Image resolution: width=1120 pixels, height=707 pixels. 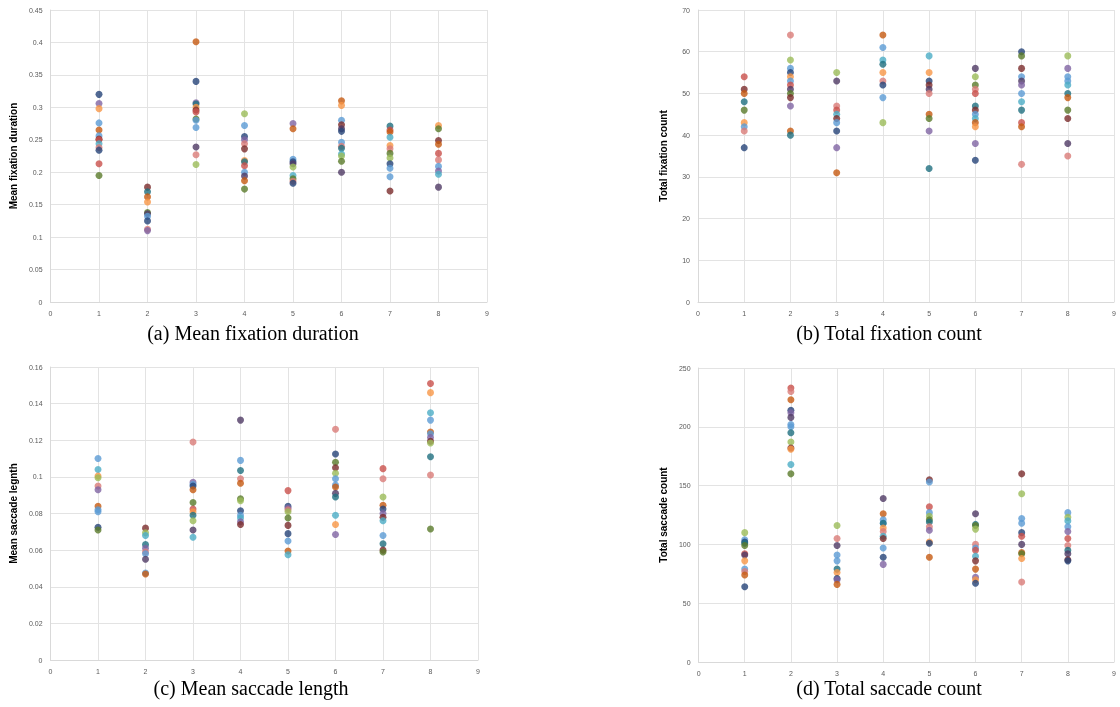 I want to click on text: (a) Mean fixation duration, so click(x=253, y=333).